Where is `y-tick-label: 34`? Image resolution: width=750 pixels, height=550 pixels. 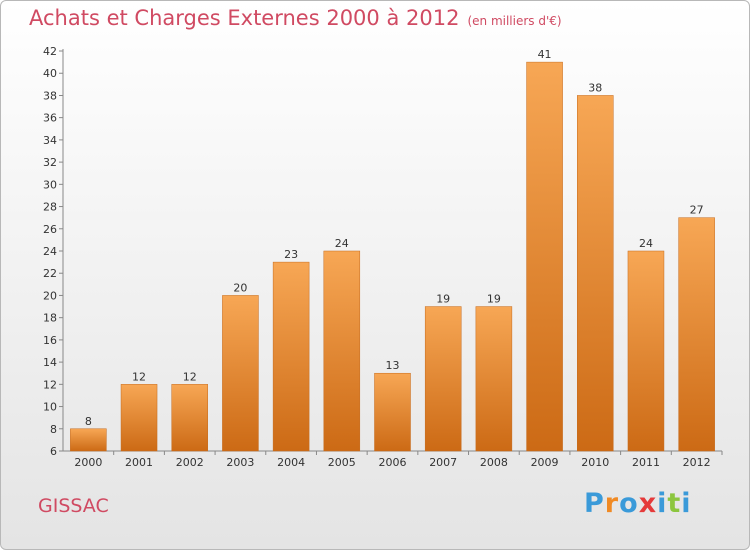
y-tick-label: 34 is located at coordinates (50, 140).